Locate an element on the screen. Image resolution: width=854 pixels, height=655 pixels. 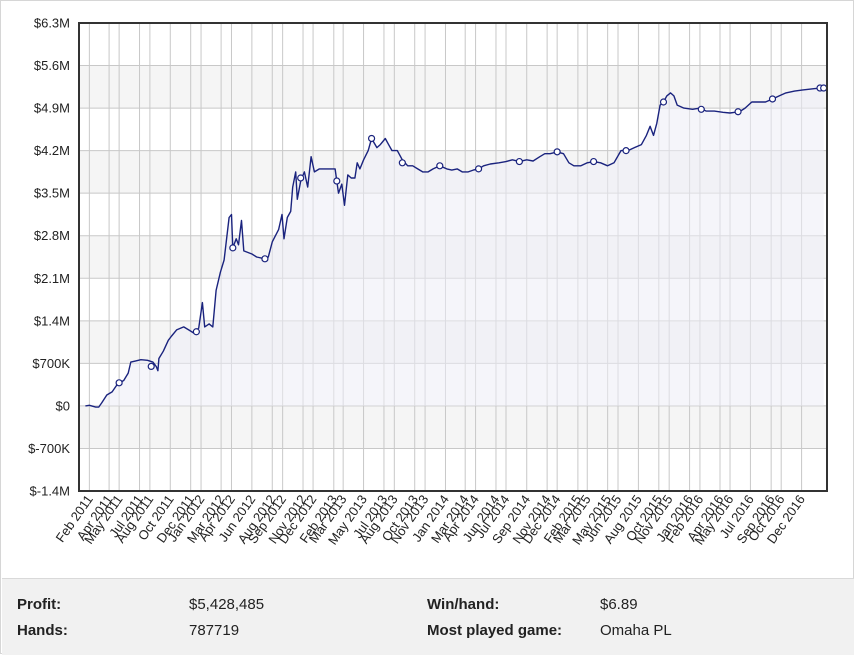
y-tick-label: $3.5M is located at coordinates (52, 193).